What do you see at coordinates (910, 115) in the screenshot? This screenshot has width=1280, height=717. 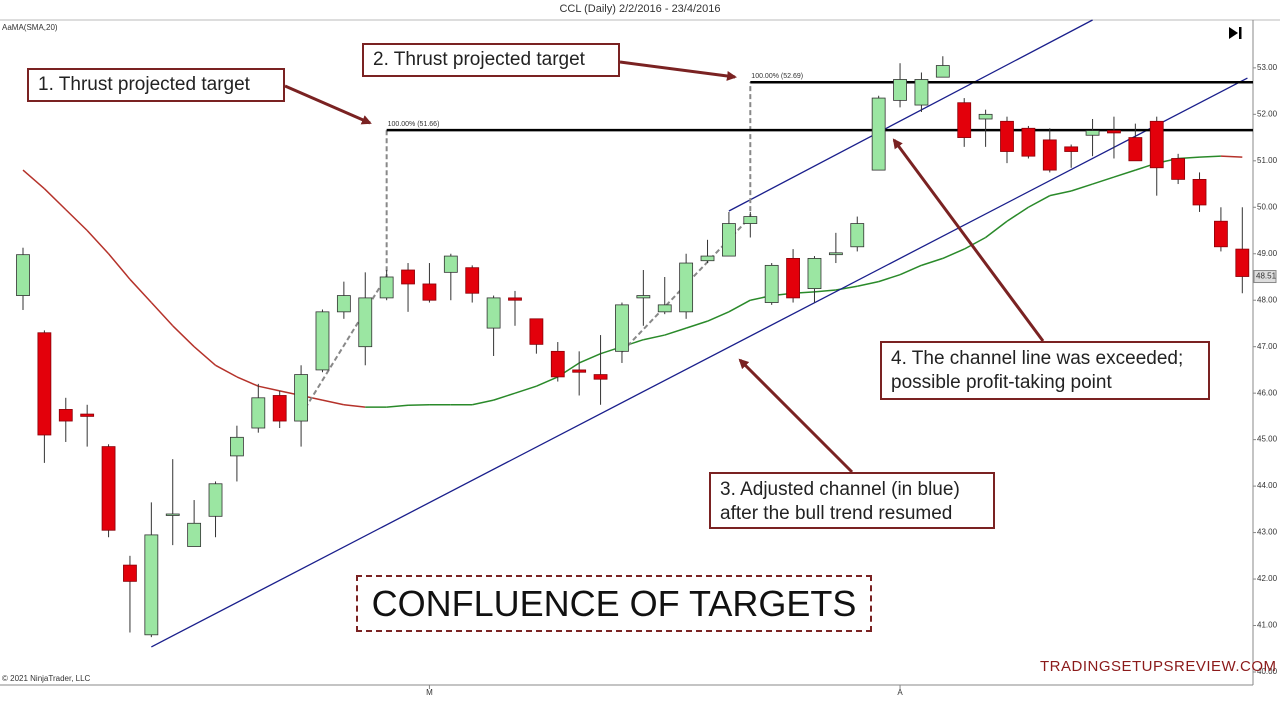 I see `channel-line` at bounding box center [910, 115].